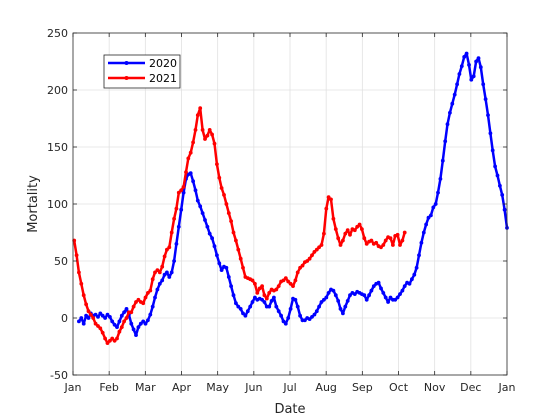 This screenshot has width=560, height=420. I want to click on x-tick-label: Jun, so click(253, 387).